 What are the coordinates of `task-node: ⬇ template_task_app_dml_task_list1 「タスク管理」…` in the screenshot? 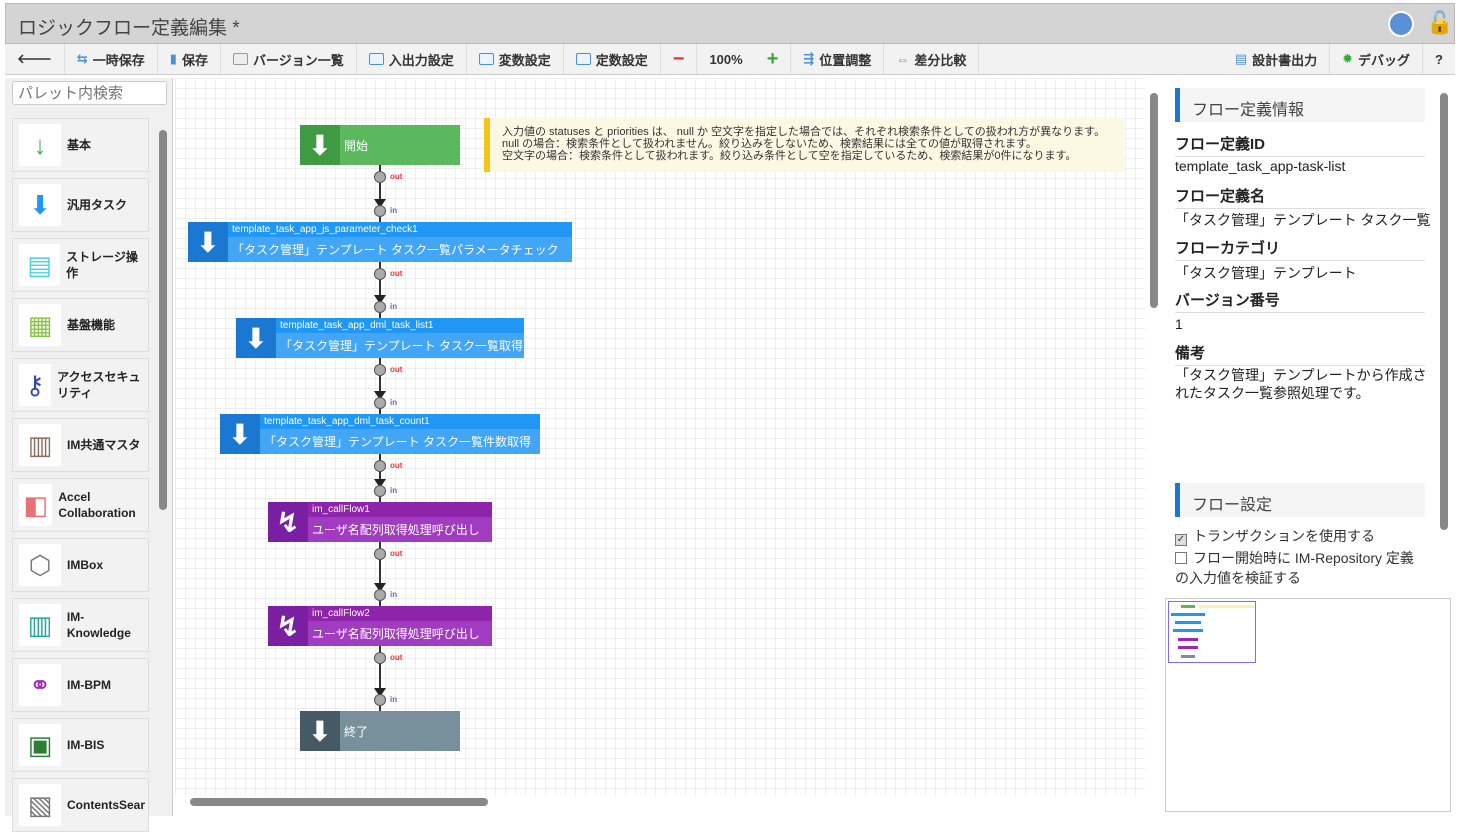 It's located at (380, 338).